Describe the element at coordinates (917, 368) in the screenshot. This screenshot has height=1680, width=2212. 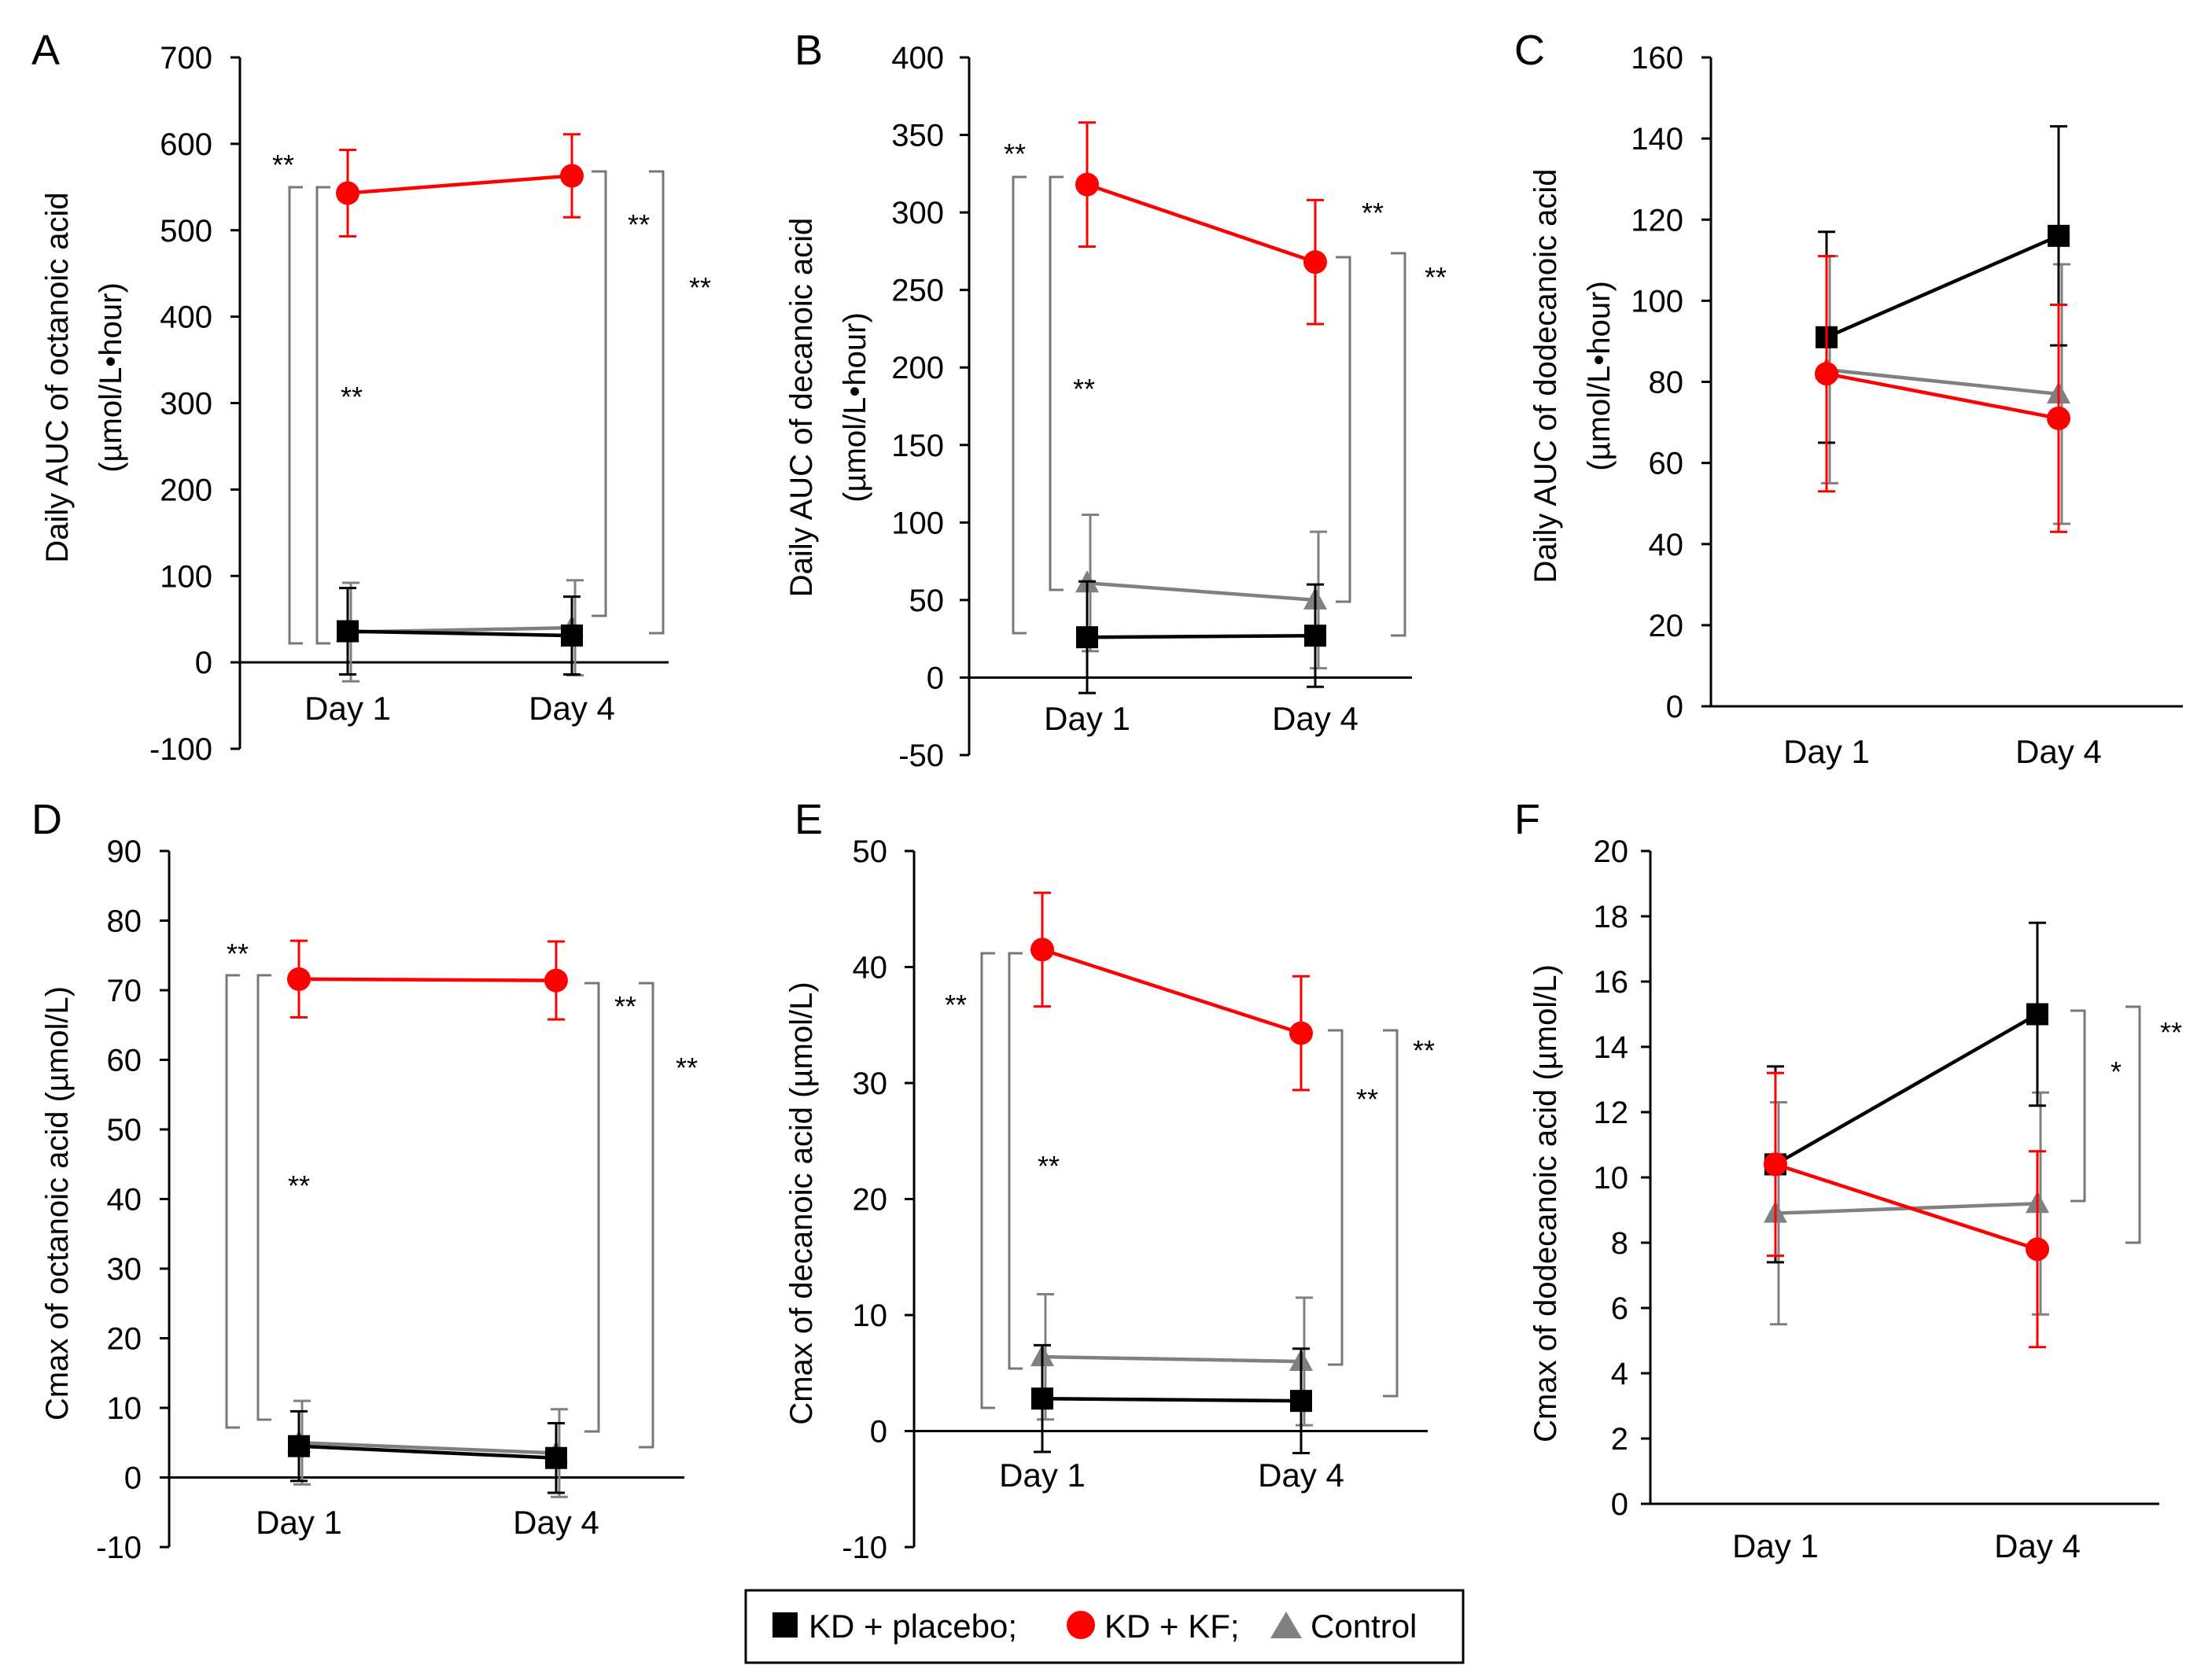
I see `y-tick-label: 200` at that location.